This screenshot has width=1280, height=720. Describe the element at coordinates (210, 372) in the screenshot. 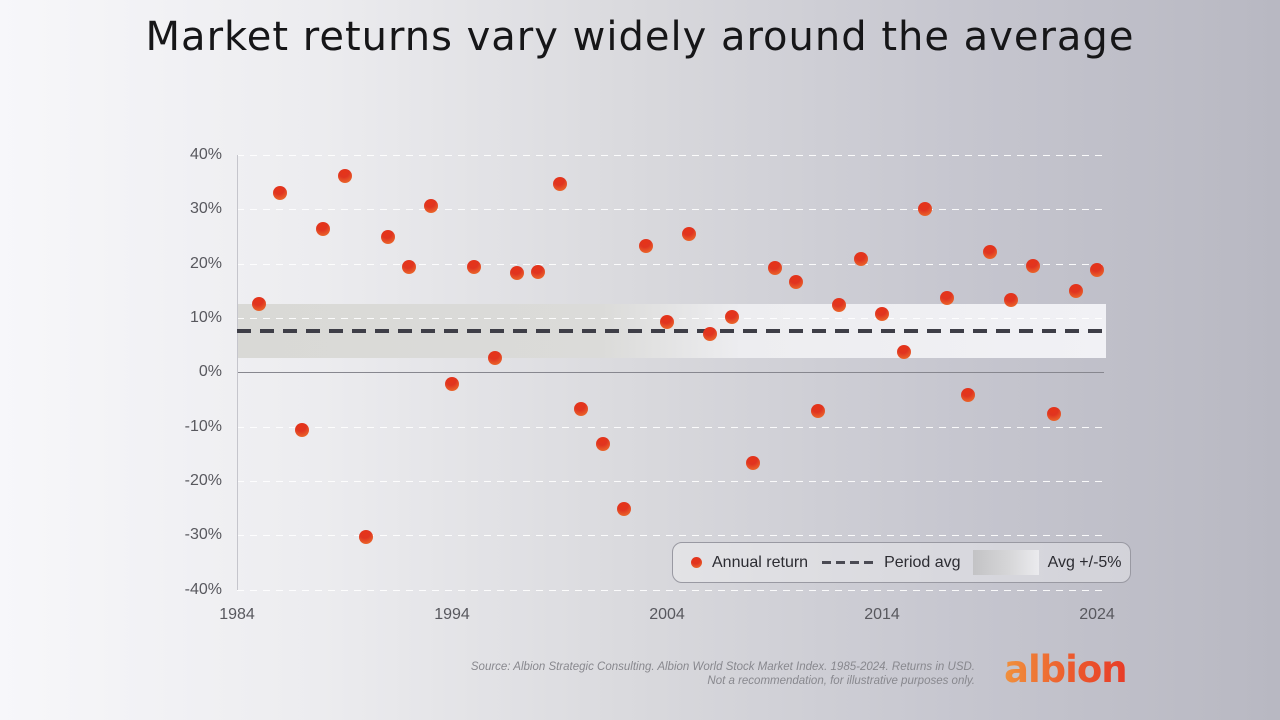

I see `y-axis-tick-label: 0%` at that location.